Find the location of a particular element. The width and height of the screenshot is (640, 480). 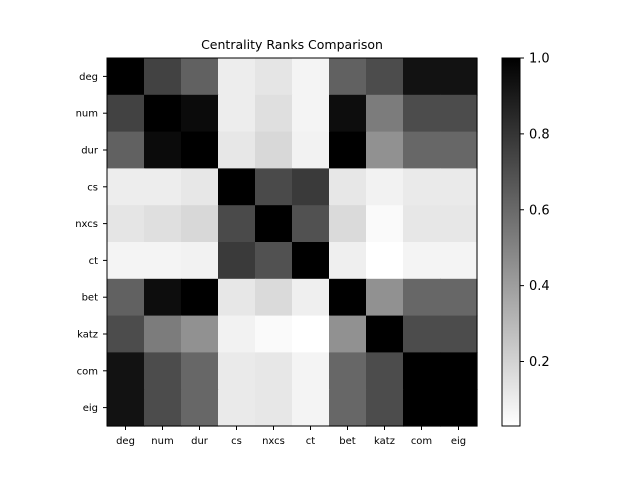

heatmap-cell-ct-cs is located at coordinates (237, 261).